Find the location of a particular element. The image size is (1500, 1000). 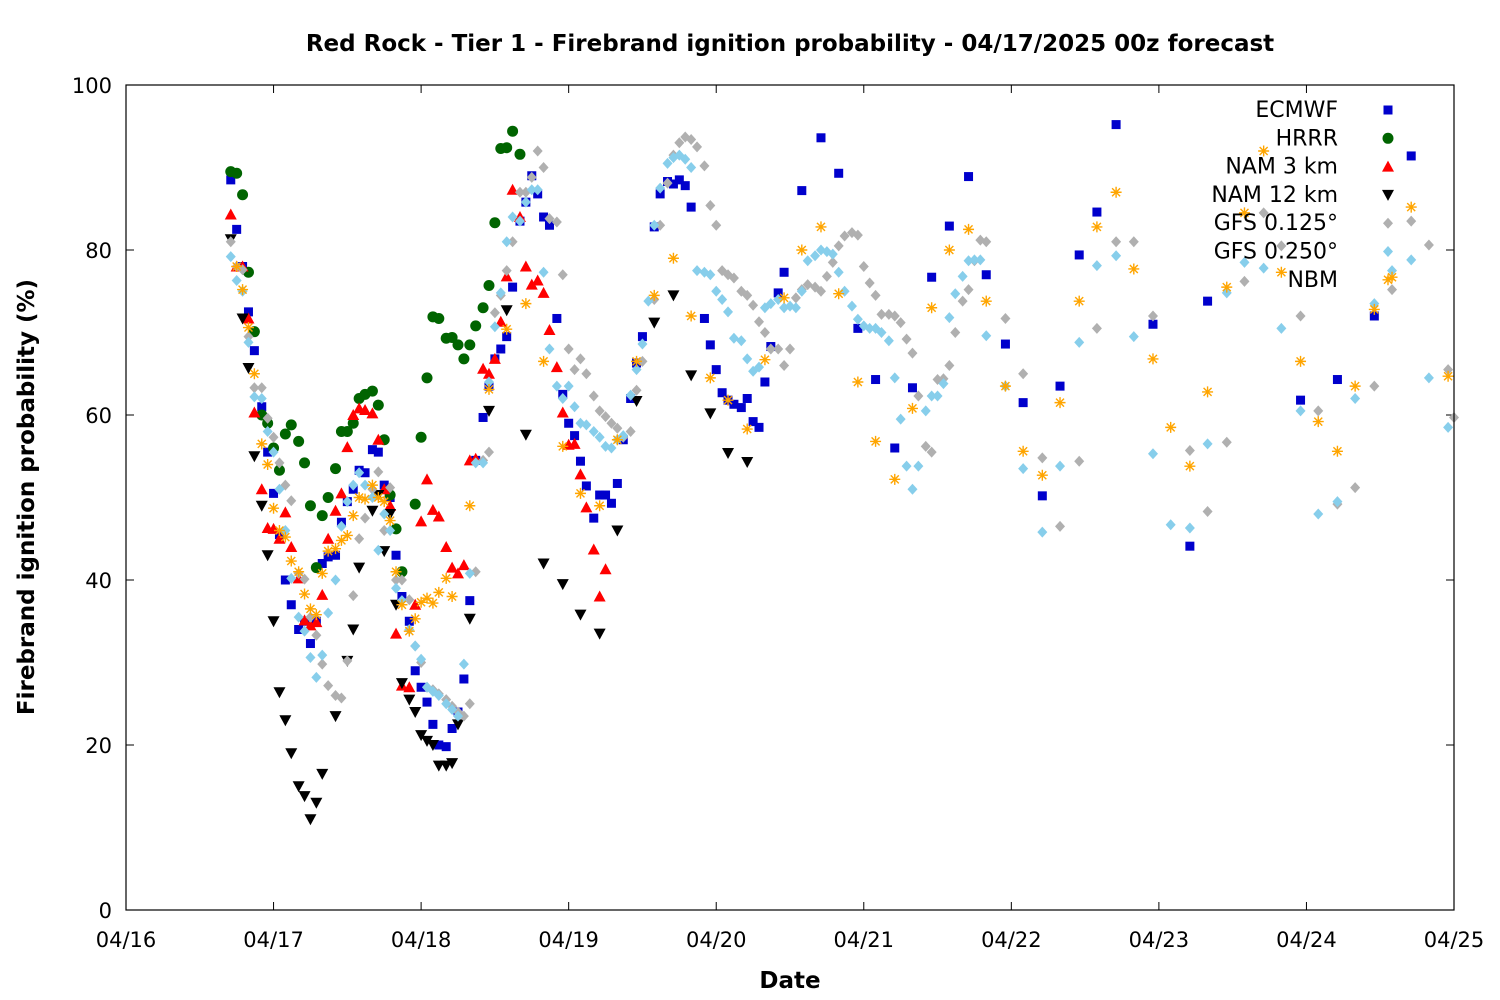

legend-label: NBM is located at coordinates (1312, 280).